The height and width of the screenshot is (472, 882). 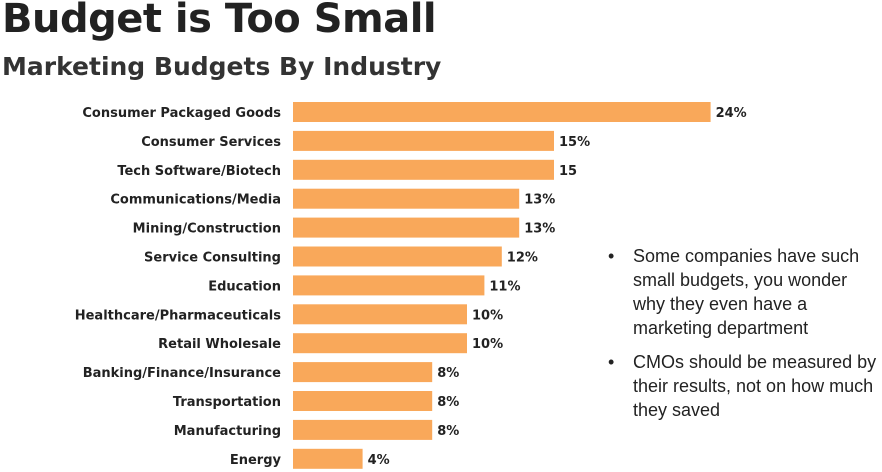 I want to click on data-label: 15%, so click(x=574, y=142).